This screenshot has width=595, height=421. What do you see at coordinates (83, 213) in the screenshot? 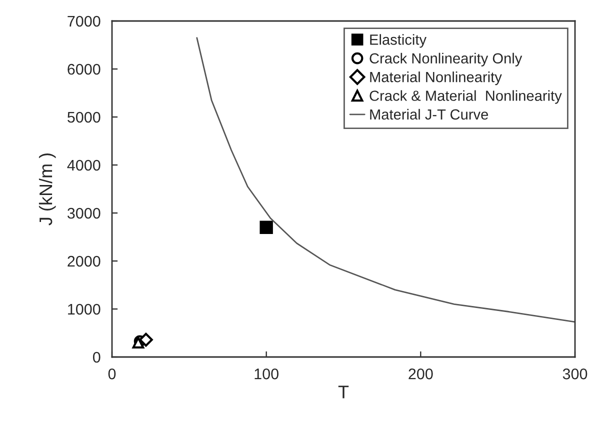
I see `y-tick-label: 3000` at bounding box center [83, 213].